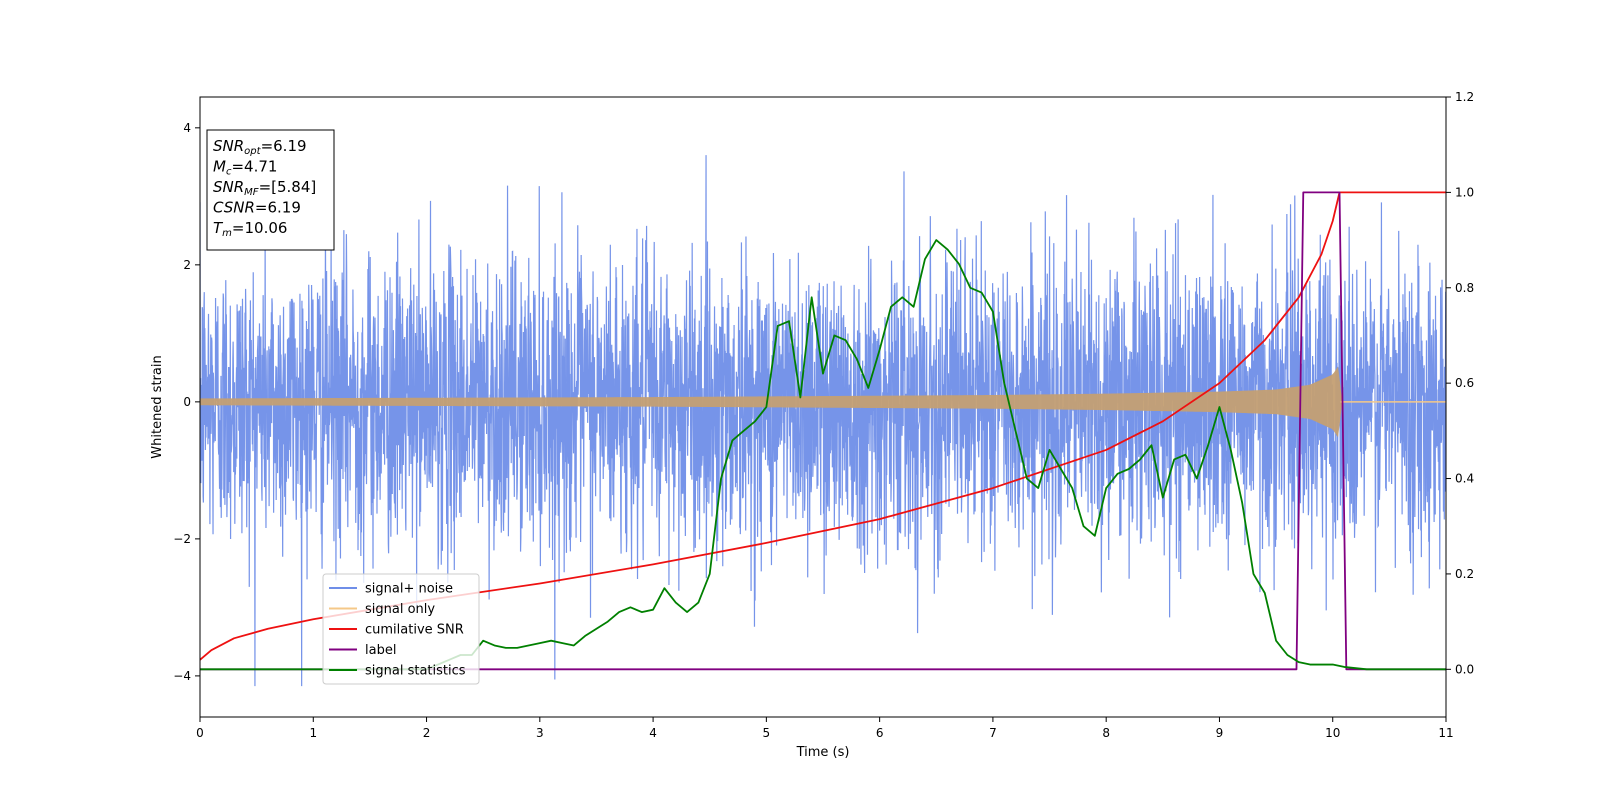  I want to click on annotation-frame, so click(270, 190).